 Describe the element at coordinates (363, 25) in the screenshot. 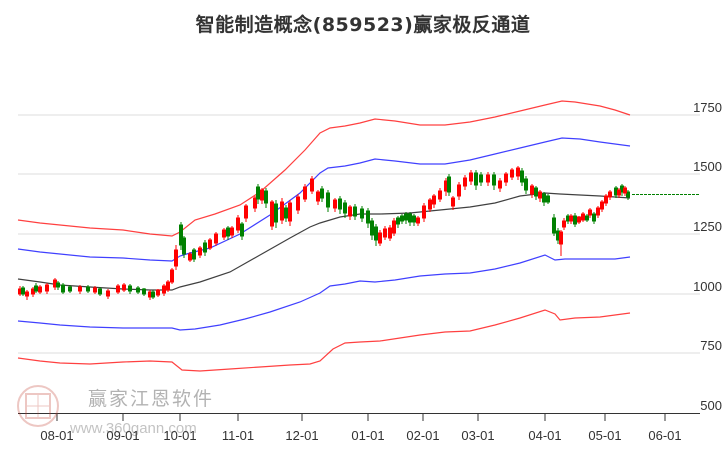

I see `chart-title: 智能制造概念(859523)赢家极反通道` at that location.